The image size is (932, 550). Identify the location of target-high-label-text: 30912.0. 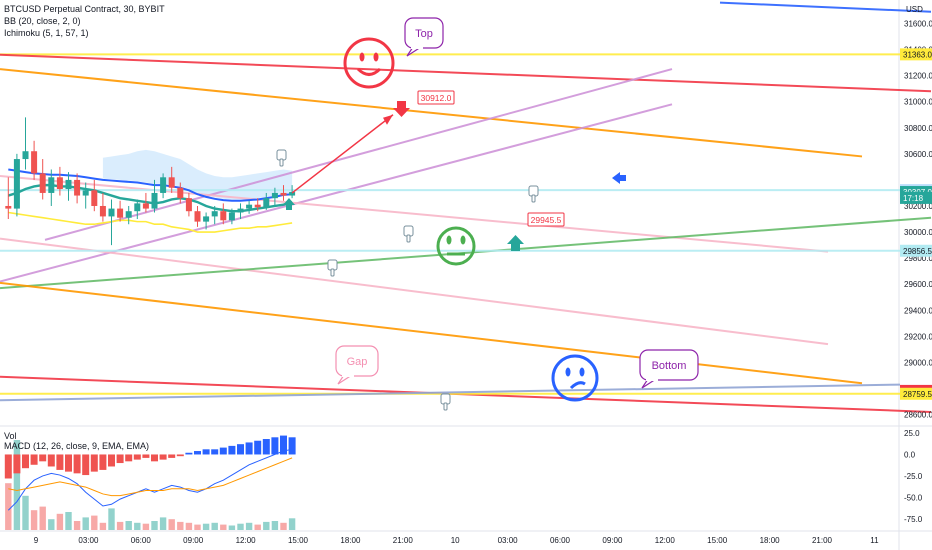
(436, 98).